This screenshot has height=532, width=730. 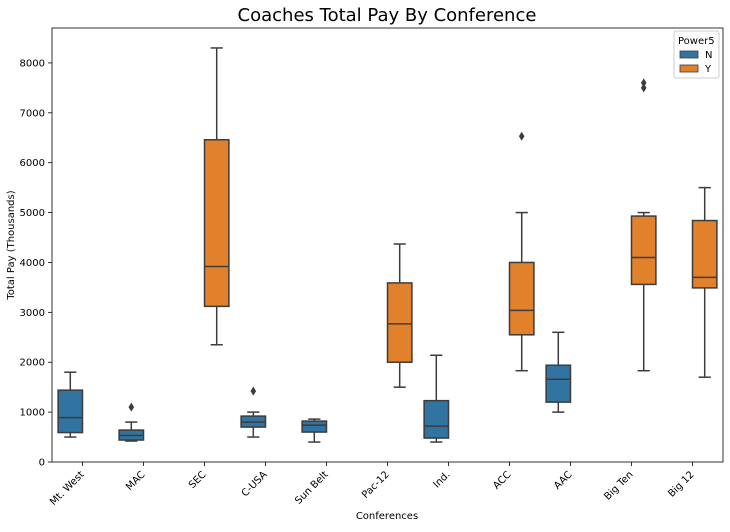 I want to click on legend-label-y: Y, so click(x=708, y=69).